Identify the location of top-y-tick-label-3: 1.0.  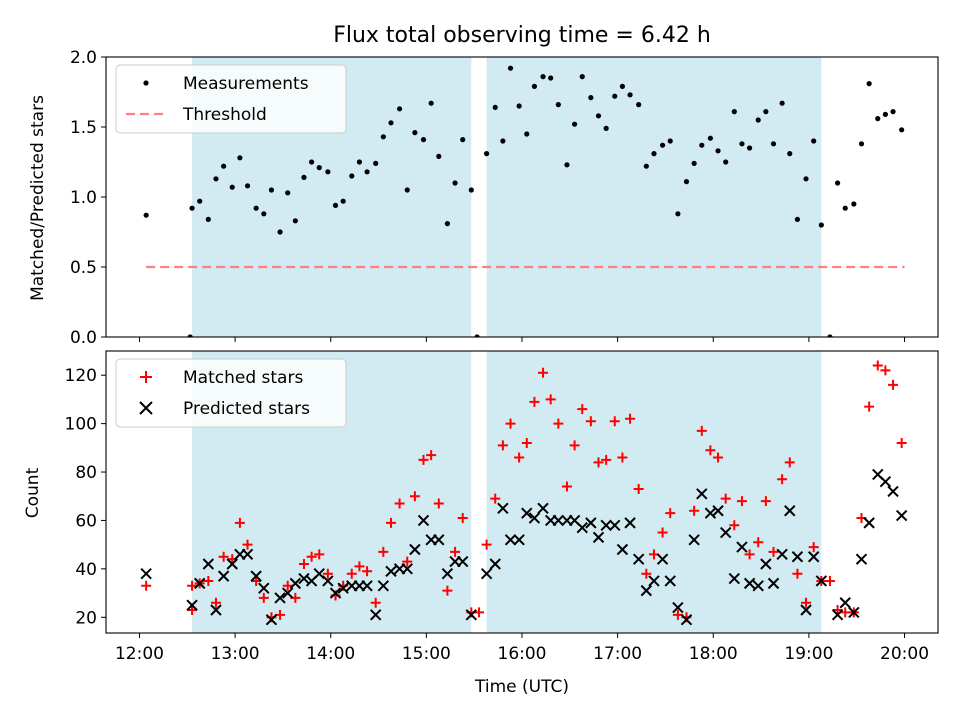
(83, 198).